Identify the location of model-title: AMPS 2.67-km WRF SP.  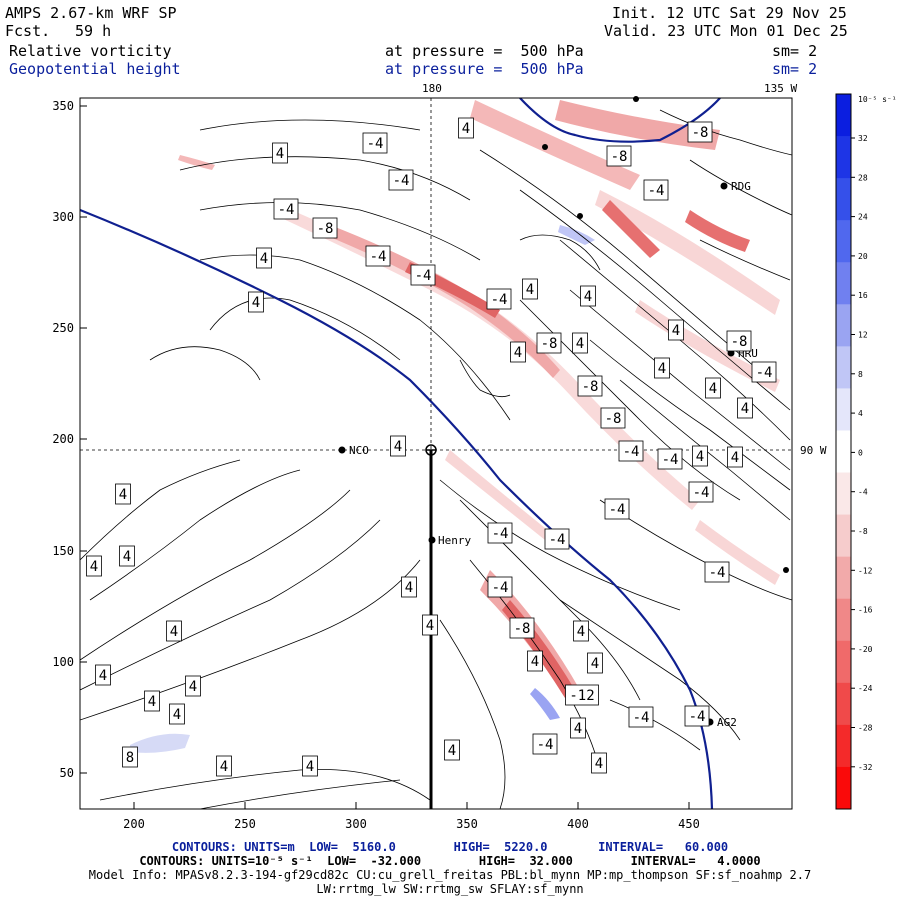
(91, 13).